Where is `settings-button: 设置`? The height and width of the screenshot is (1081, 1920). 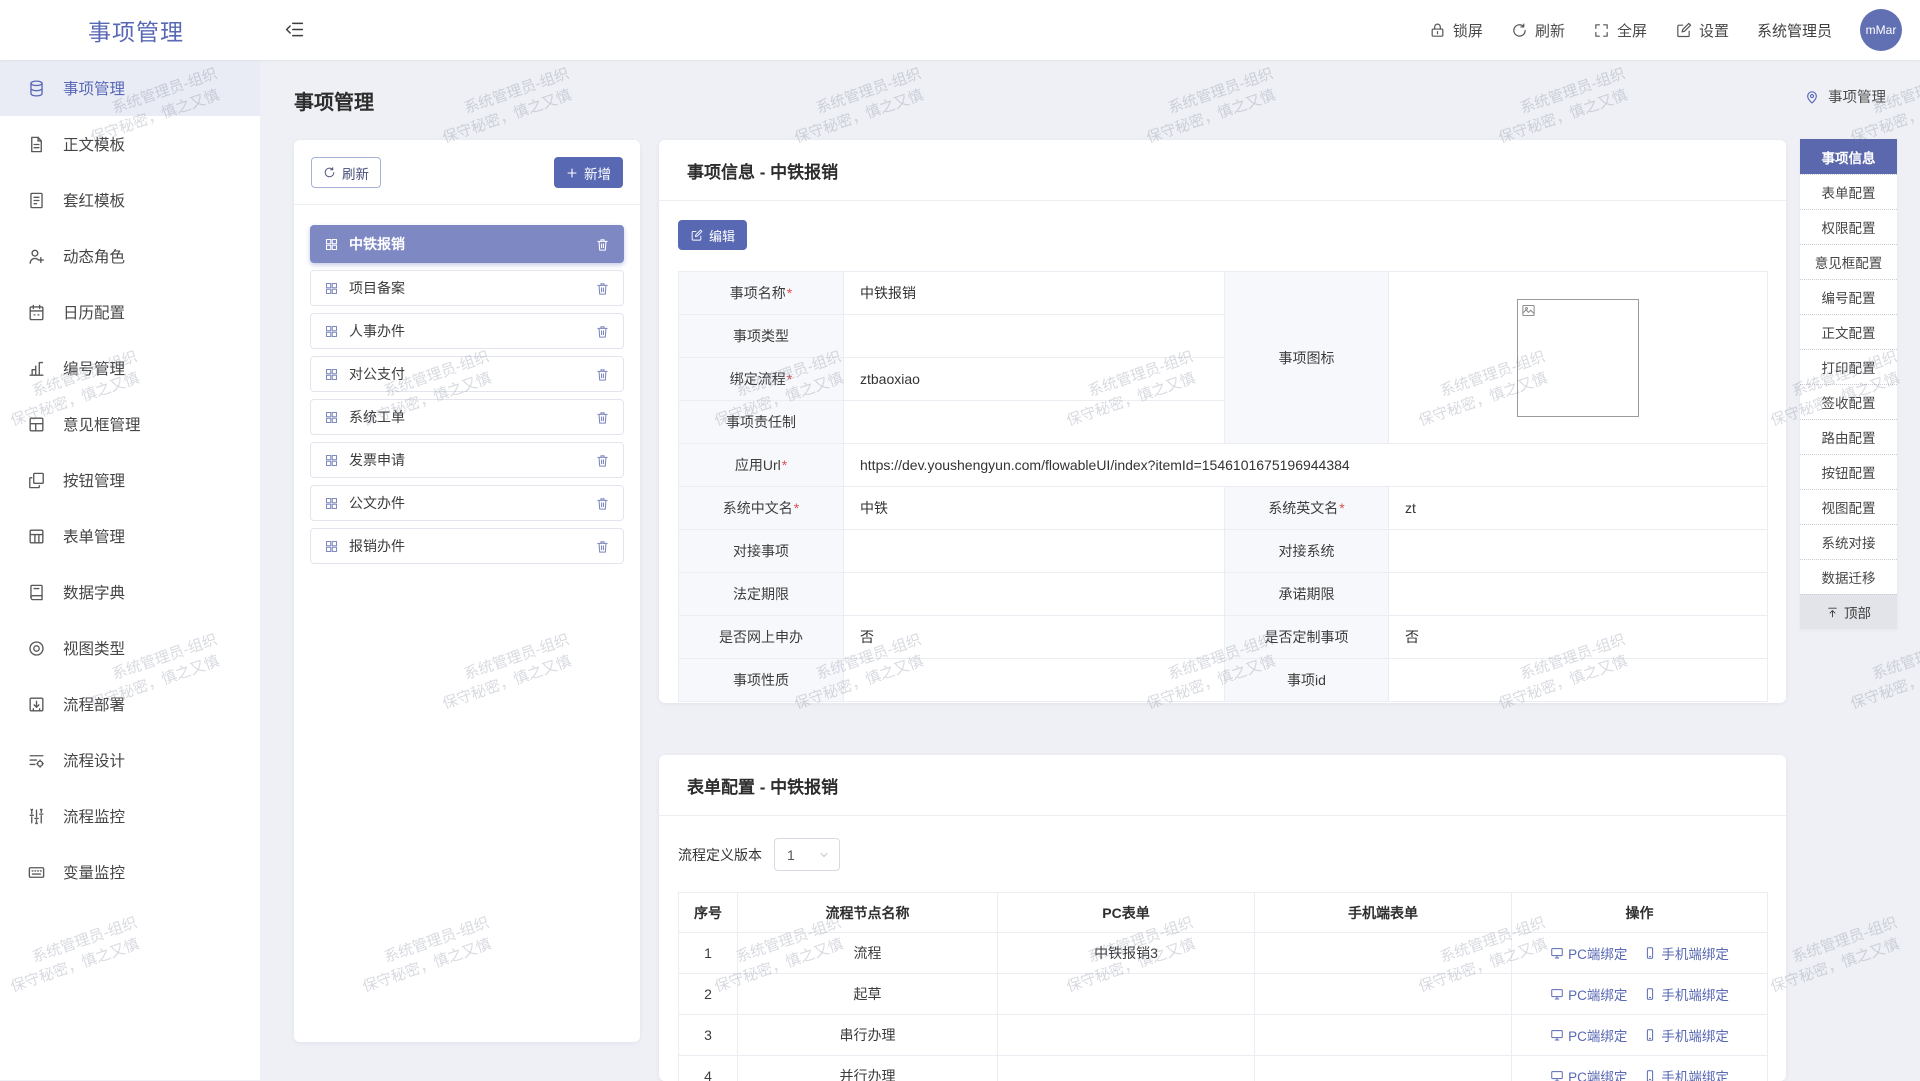 settings-button: 设置 is located at coordinates (1702, 30).